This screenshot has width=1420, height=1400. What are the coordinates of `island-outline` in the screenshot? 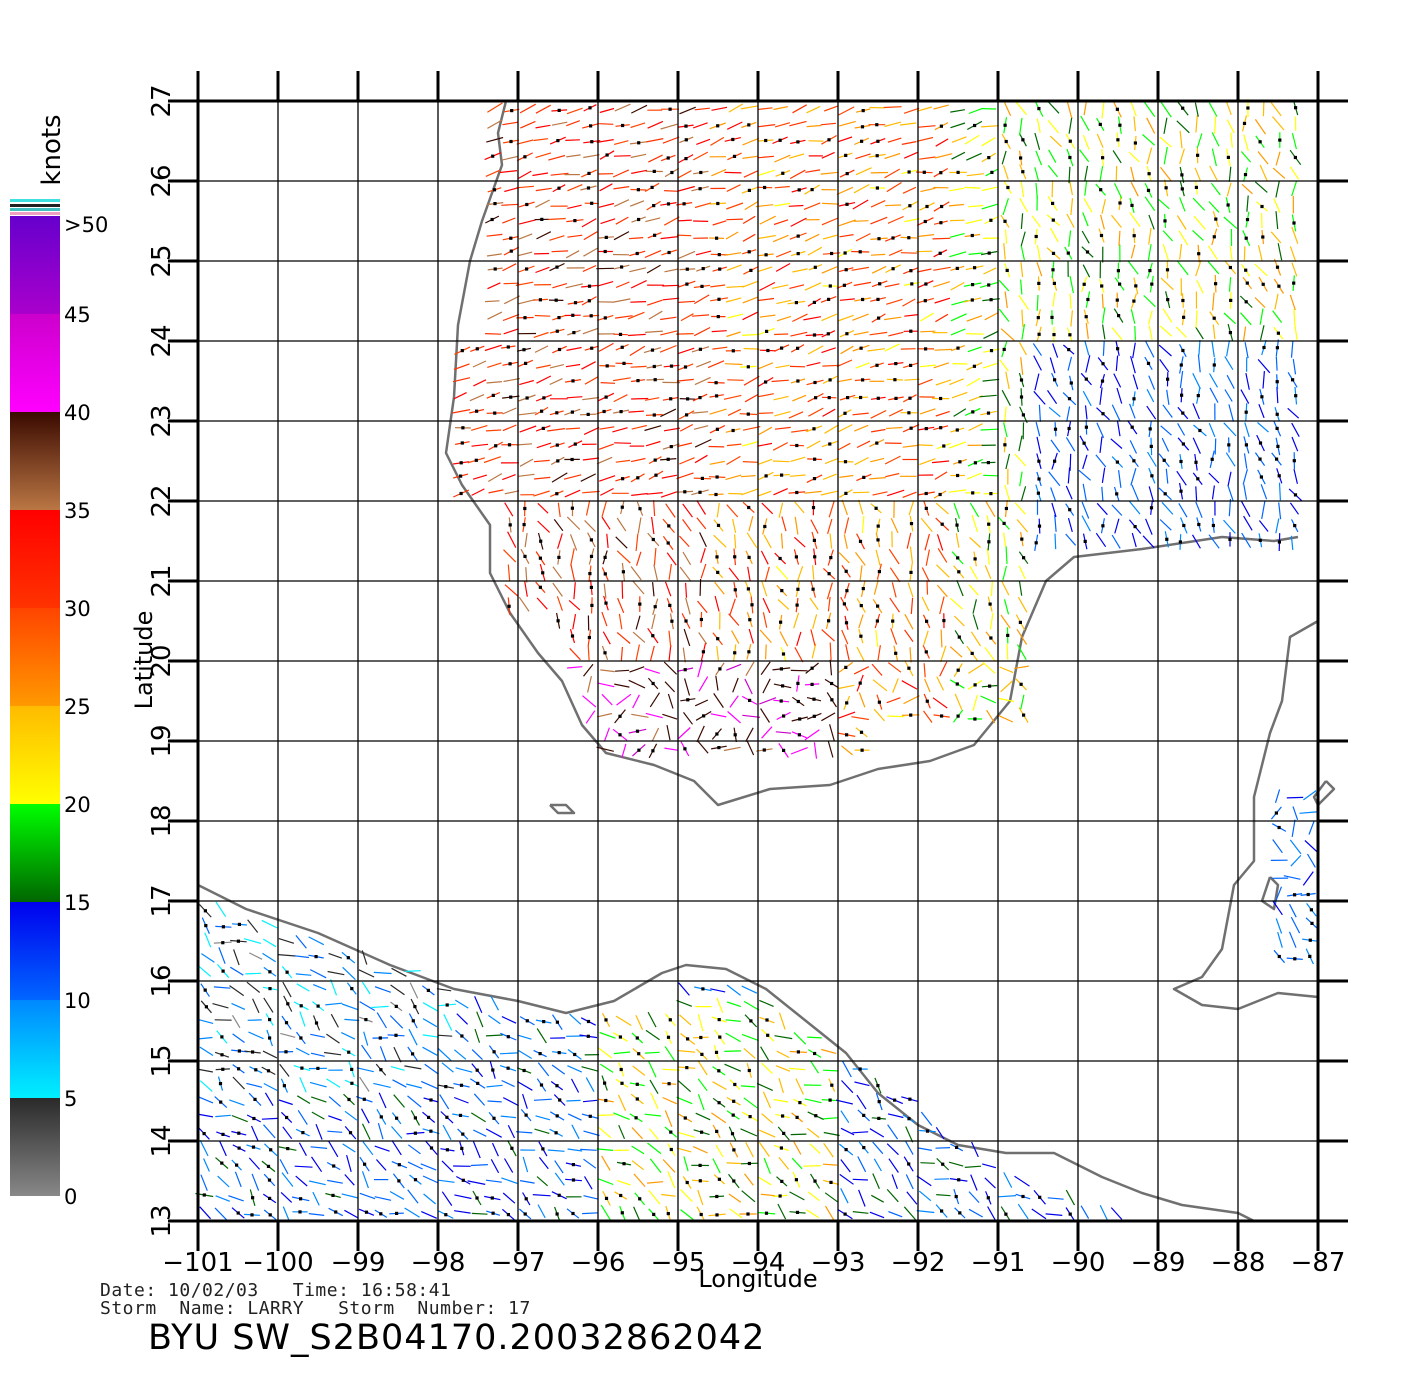 It's located at (562, 809).